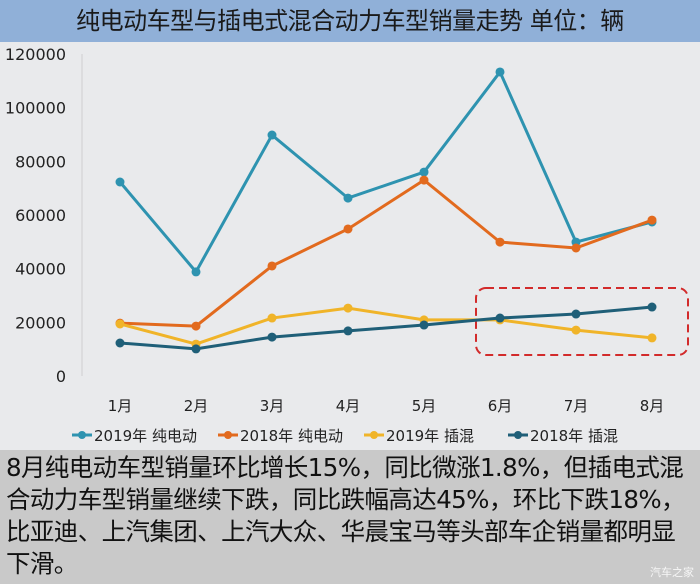 The image size is (700, 584). Describe the element at coordinates (272, 406) in the screenshot. I see `x-tick-label: 3月` at that location.